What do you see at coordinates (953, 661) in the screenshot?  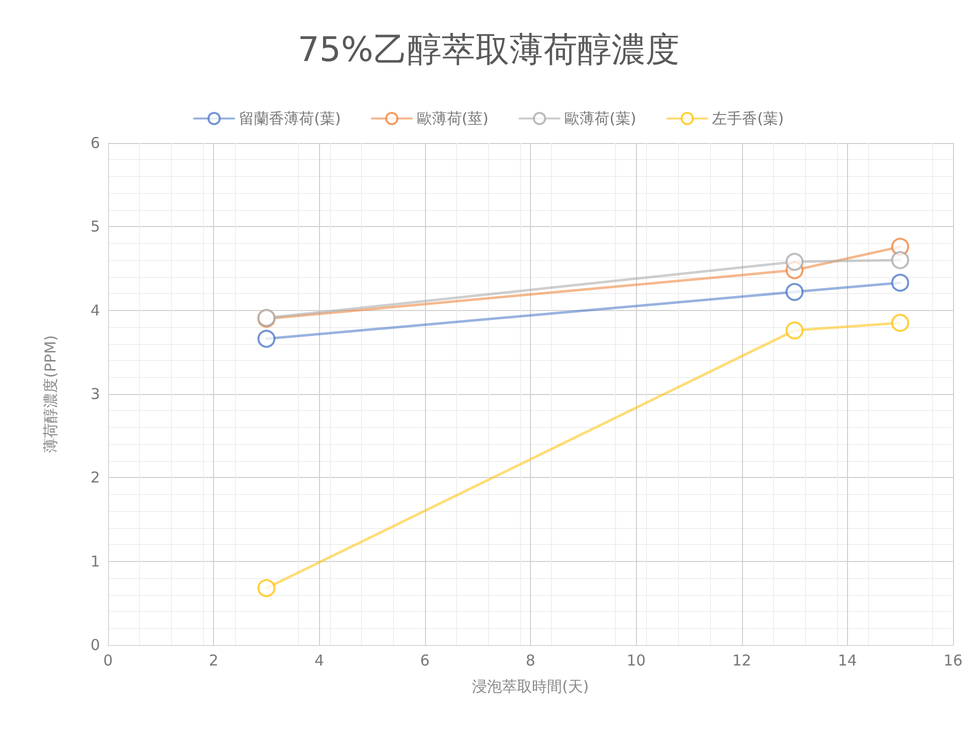 I see `x-tick-label: 16` at bounding box center [953, 661].